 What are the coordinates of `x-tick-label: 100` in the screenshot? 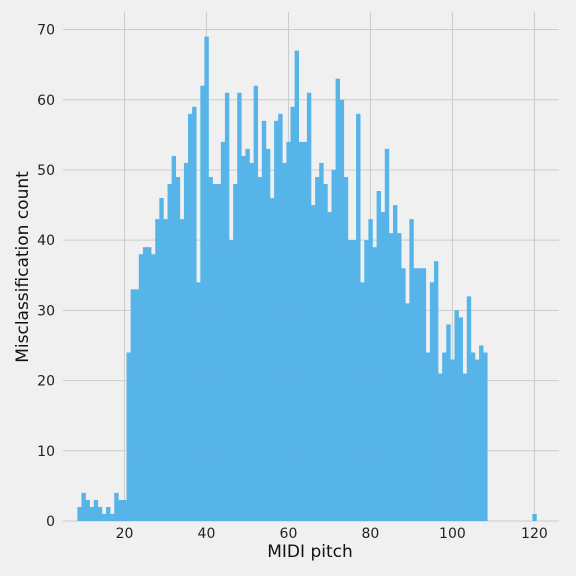 It's located at (452, 534).